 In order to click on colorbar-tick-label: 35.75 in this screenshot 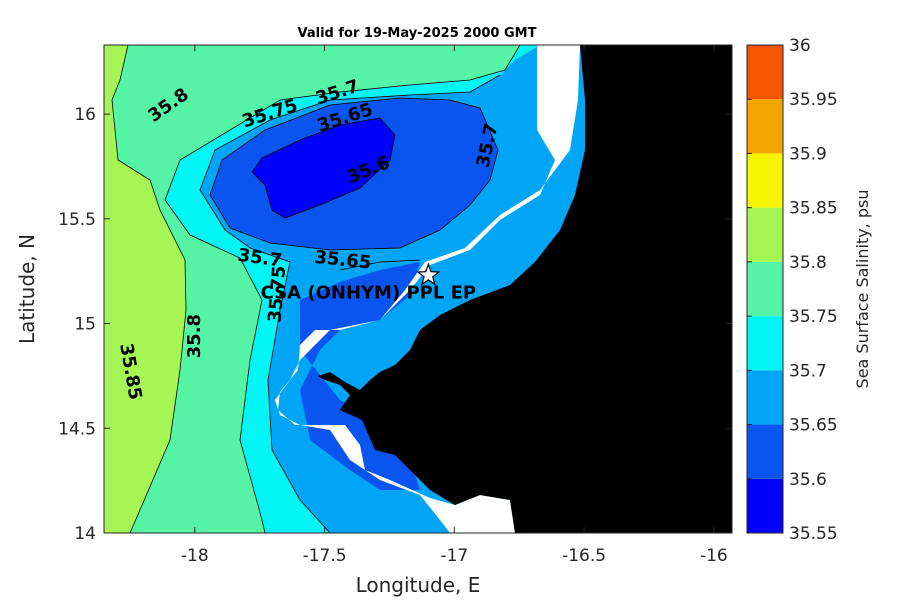, I will do `click(813, 317)`.